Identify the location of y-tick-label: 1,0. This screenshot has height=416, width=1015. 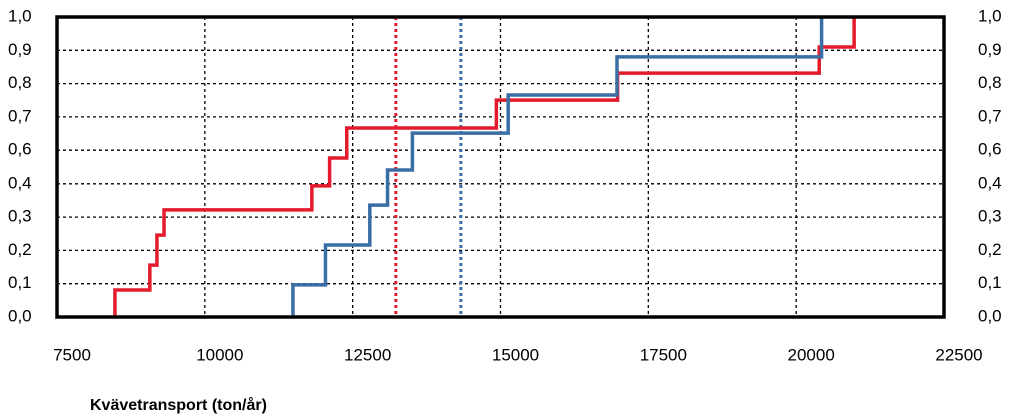
(20, 15).